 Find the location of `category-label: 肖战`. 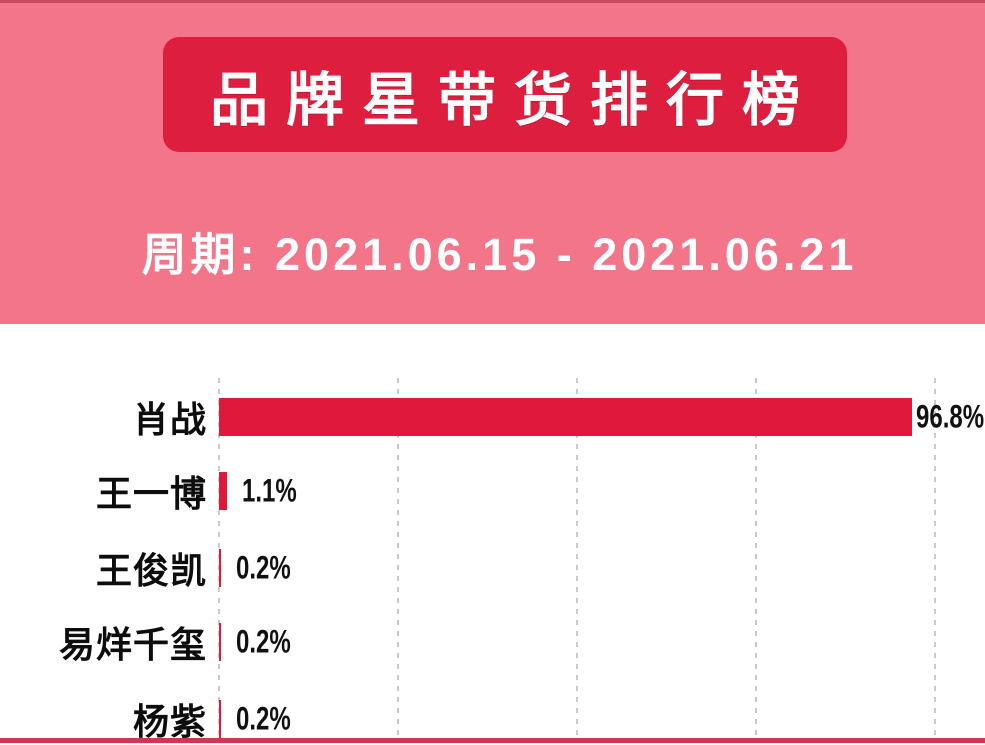

category-label: 肖战 is located at coordinates (169, 419).